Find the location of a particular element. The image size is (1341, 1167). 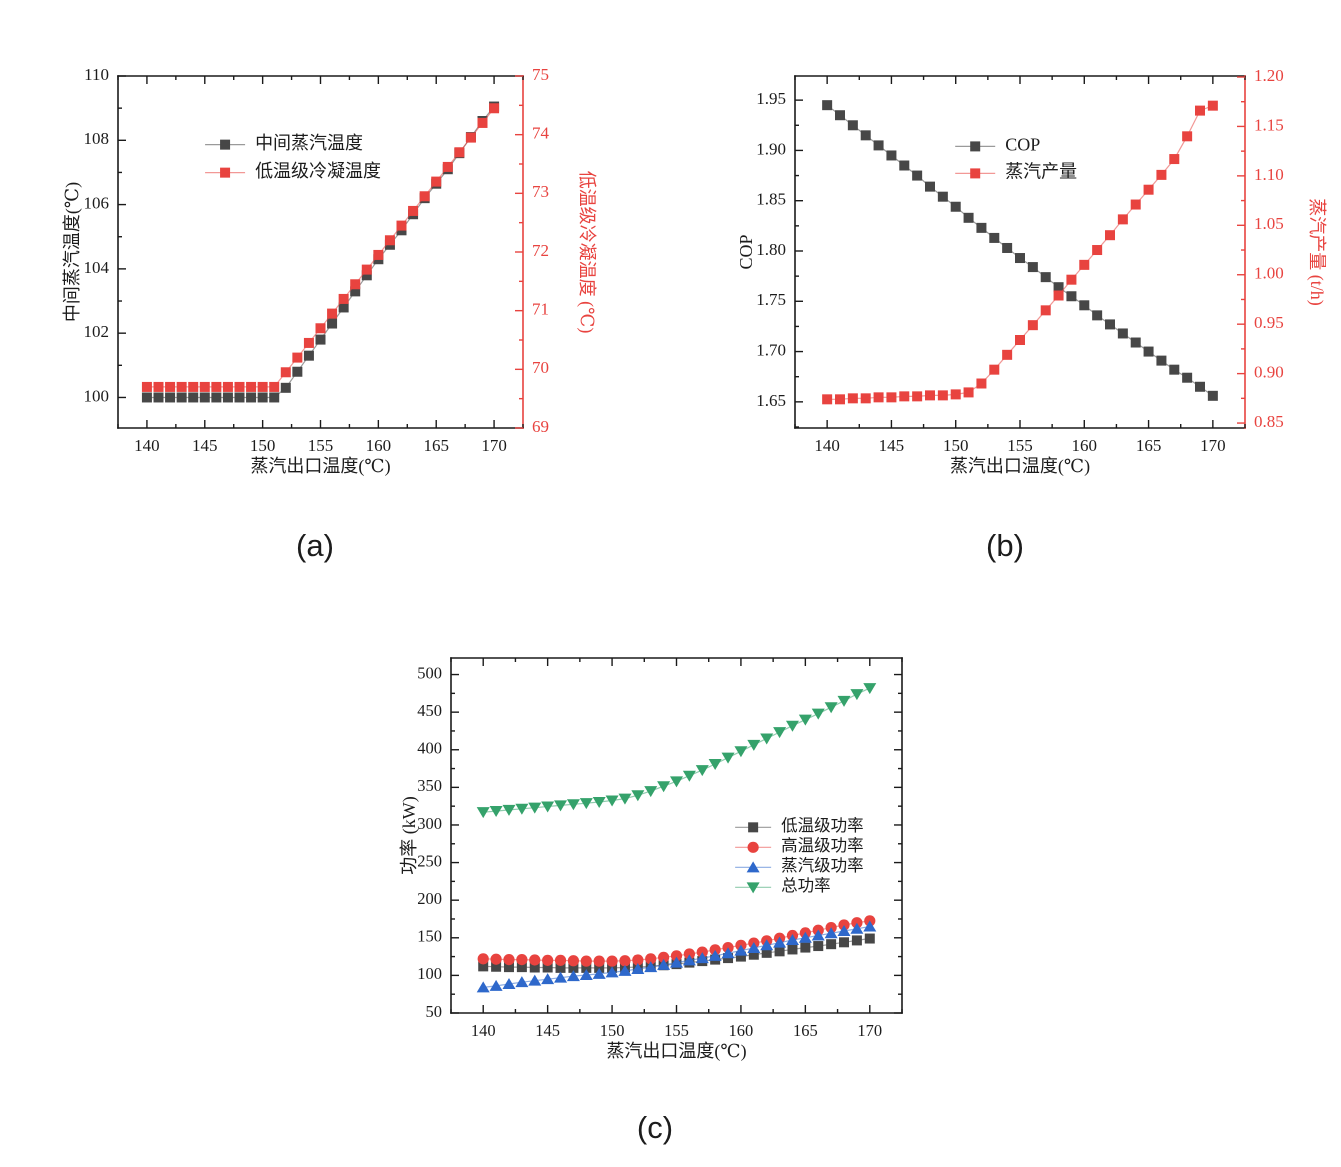

svg-text: 50 is located at coordinates (434, 1011).